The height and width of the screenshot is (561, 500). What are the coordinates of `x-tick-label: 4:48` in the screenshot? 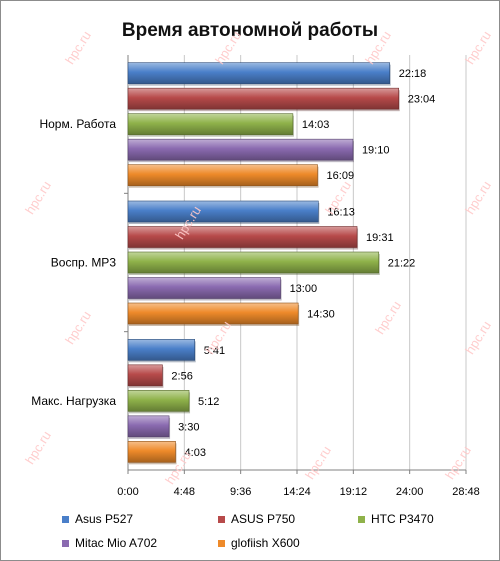 It's located at (184, 492).